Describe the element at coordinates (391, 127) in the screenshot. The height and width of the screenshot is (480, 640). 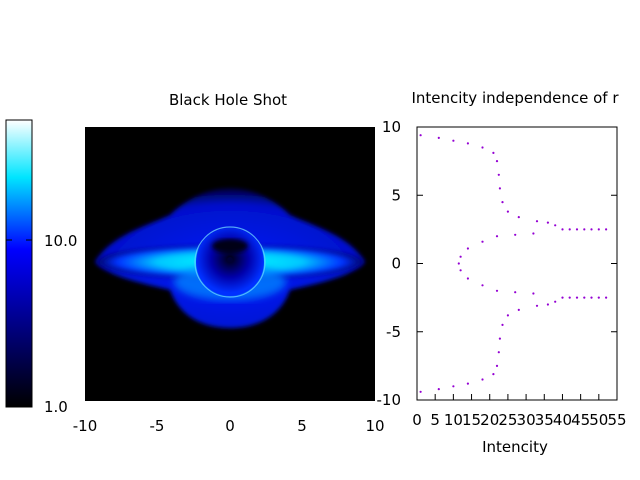
I see `y-tick-label: 10` at that location.